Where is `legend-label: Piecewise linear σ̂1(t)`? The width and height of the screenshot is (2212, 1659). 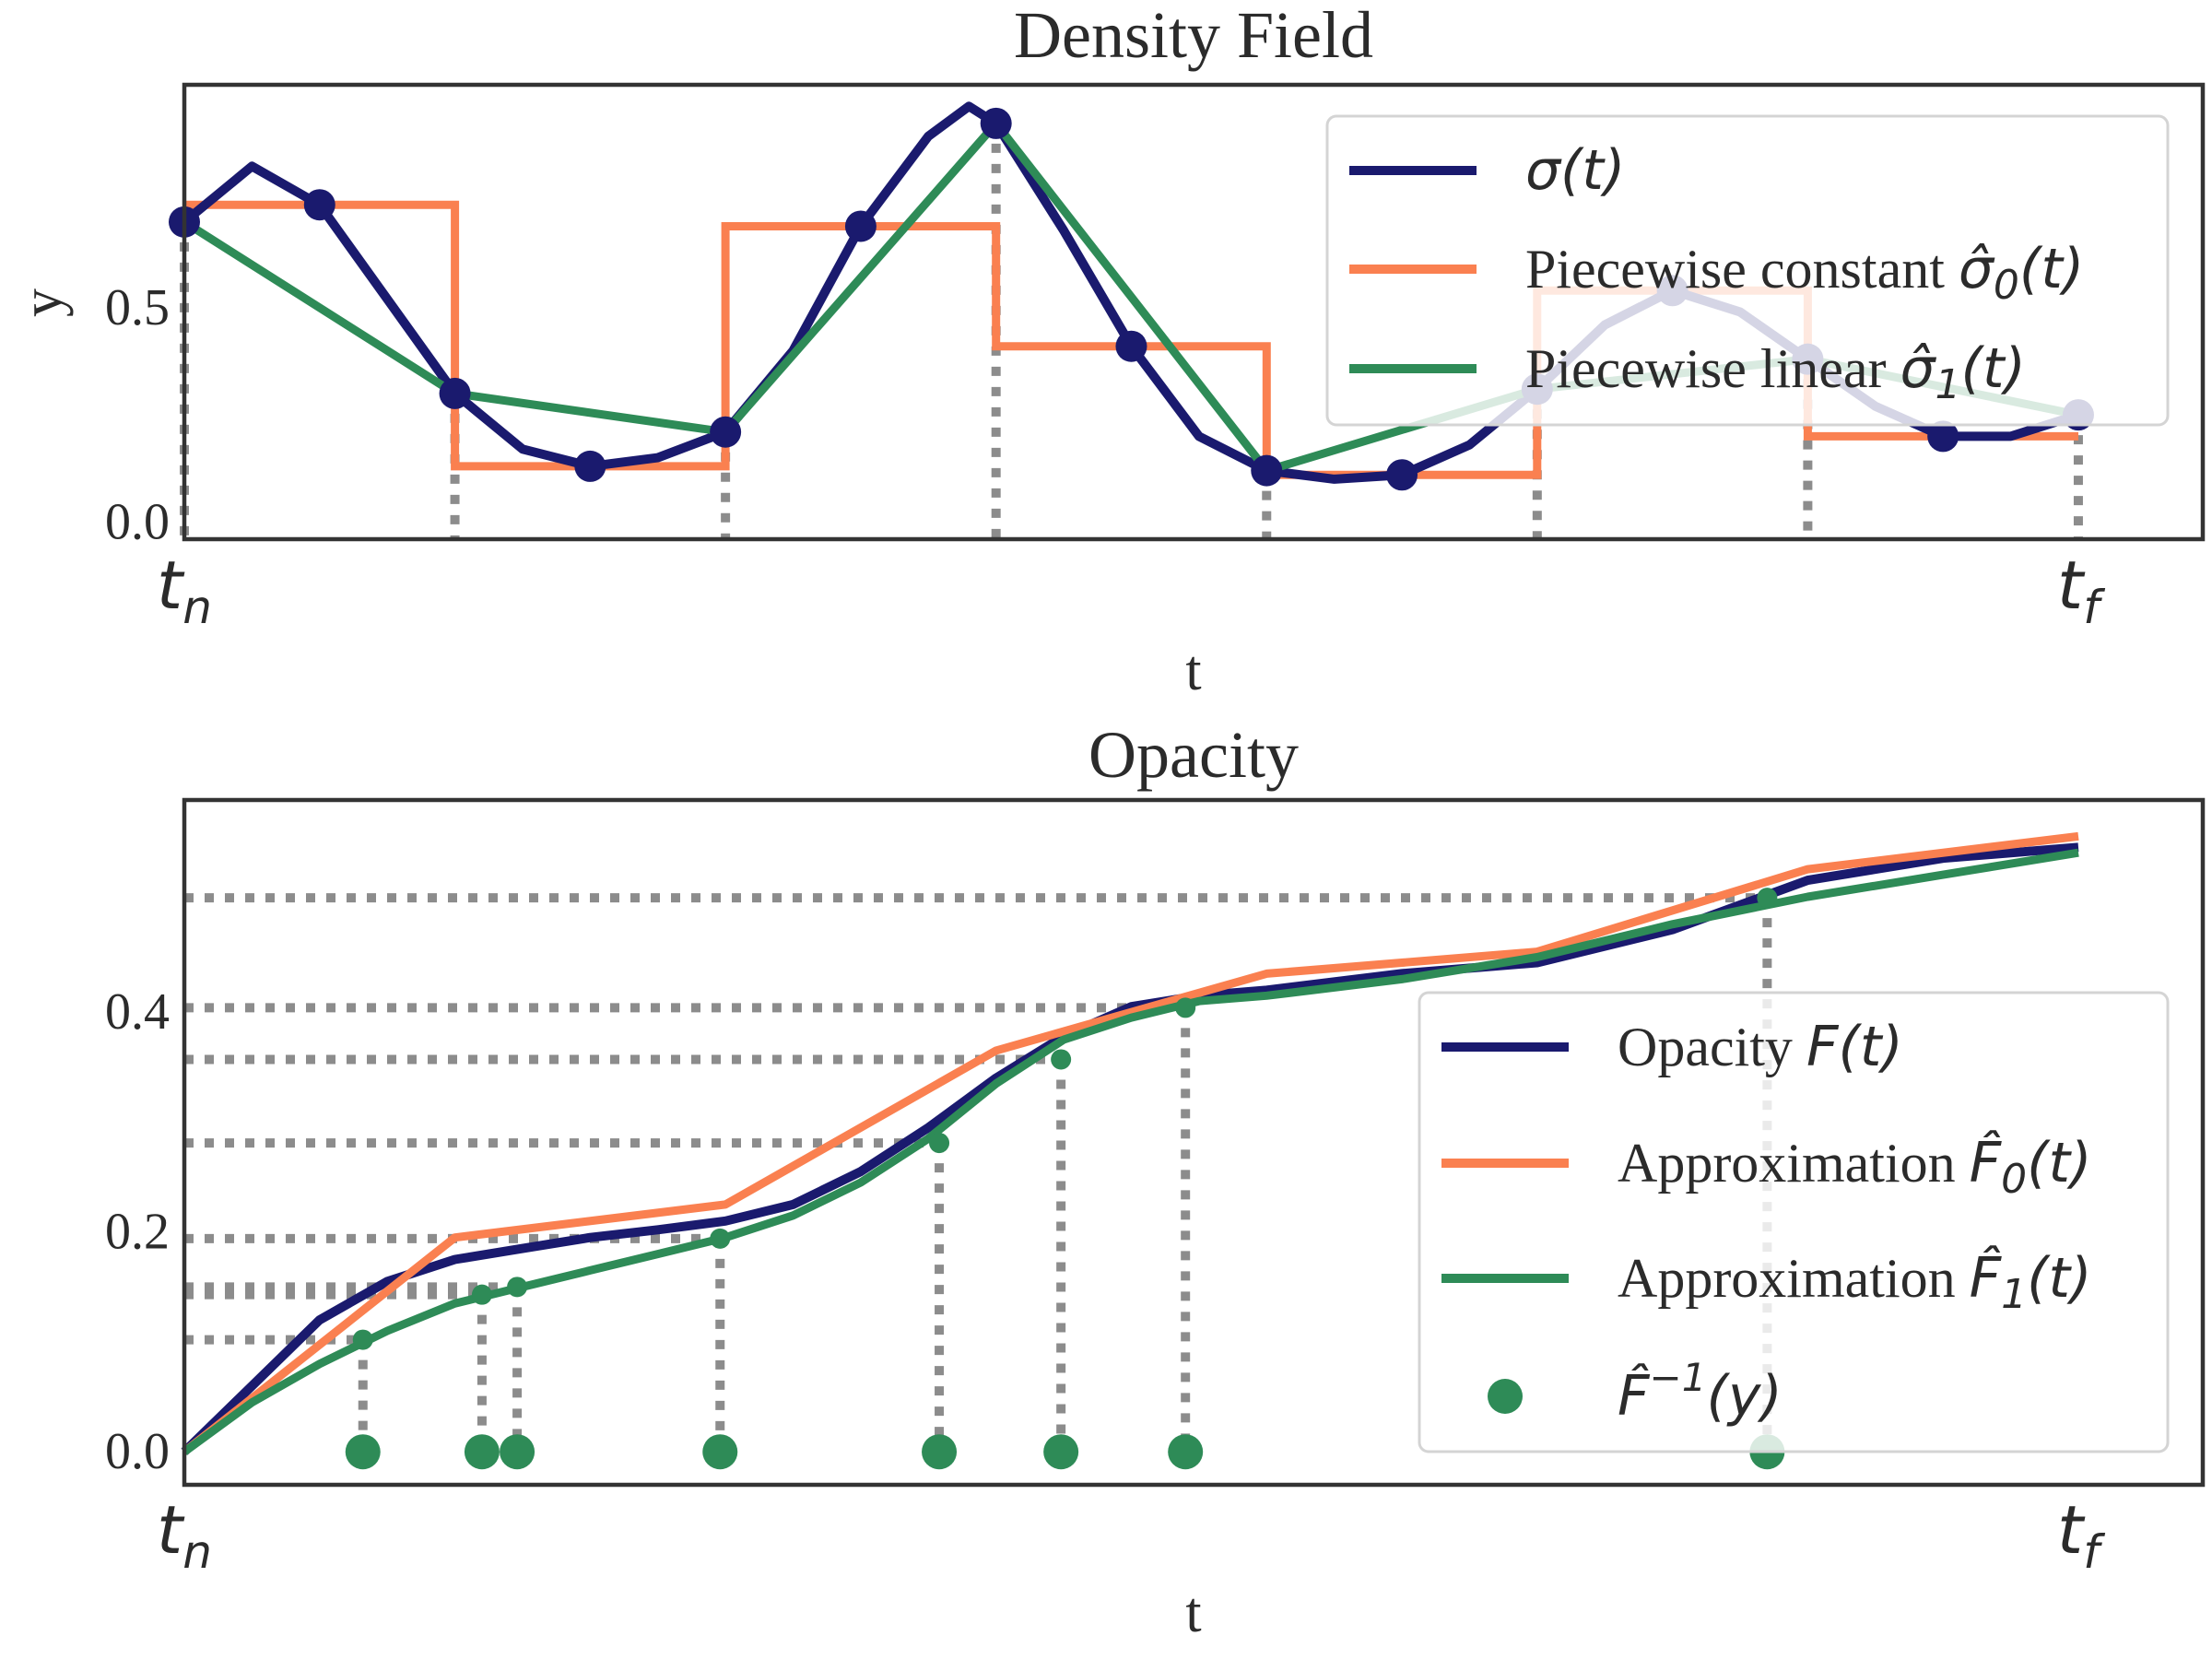
legend-label: Piecewise linear σ̂1(t) is located at coordinates (1775, 372).